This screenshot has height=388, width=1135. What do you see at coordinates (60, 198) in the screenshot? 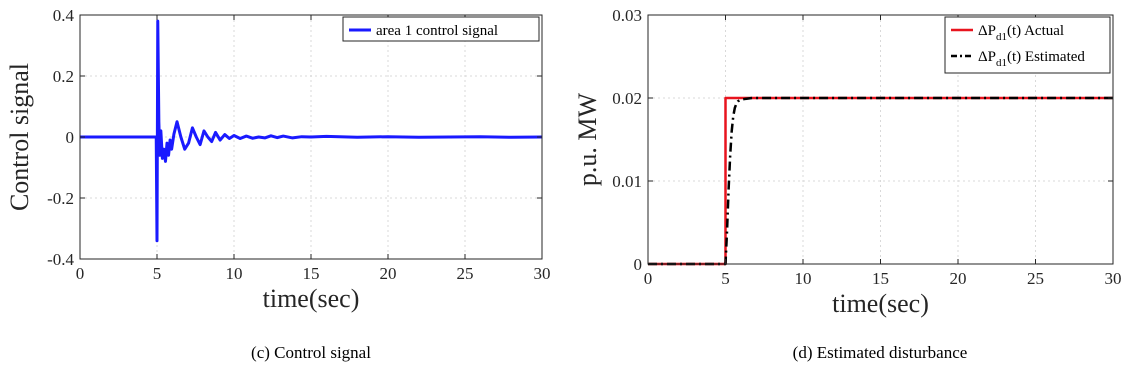
I see `y-tick-label: -0.2` at bounding box center [60, 198].